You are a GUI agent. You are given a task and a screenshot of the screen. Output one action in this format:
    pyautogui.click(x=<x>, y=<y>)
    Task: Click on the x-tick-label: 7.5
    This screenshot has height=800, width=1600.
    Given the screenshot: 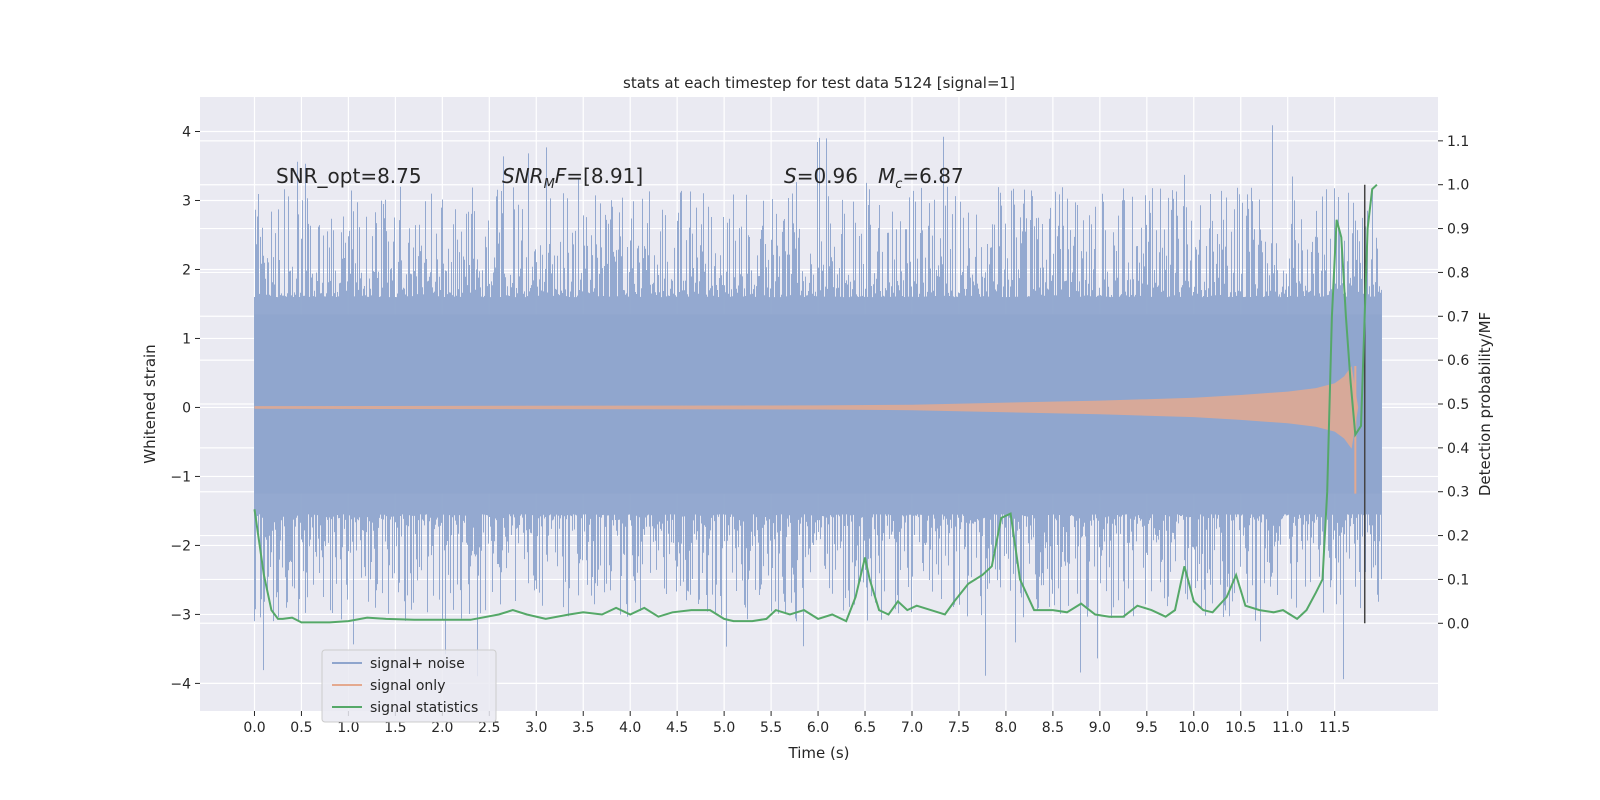 What is the action you would take?
    pyautogui.click(x=959, y=728)
    